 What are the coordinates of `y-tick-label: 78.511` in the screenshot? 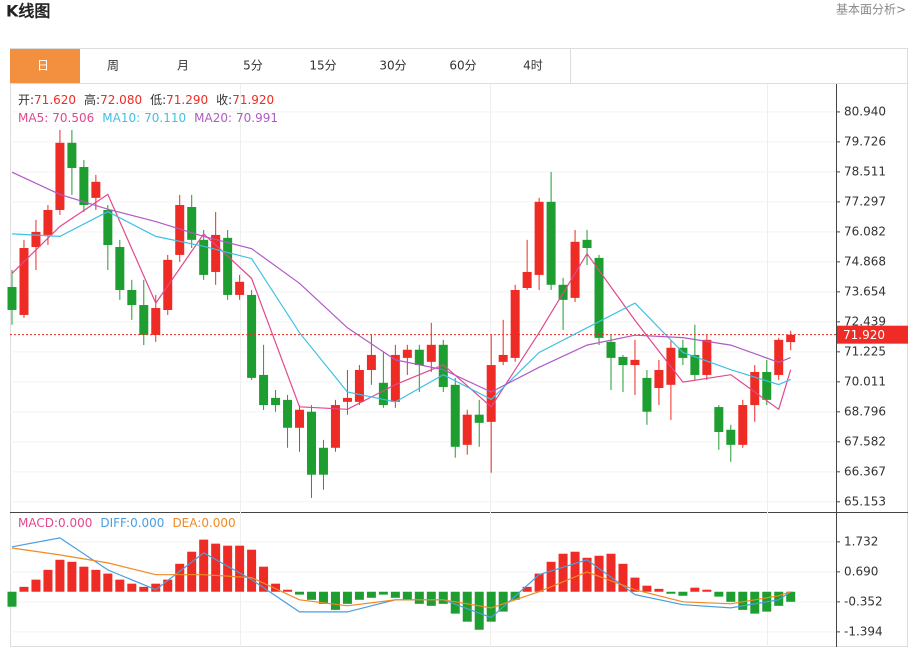 It's located at (865, 171).